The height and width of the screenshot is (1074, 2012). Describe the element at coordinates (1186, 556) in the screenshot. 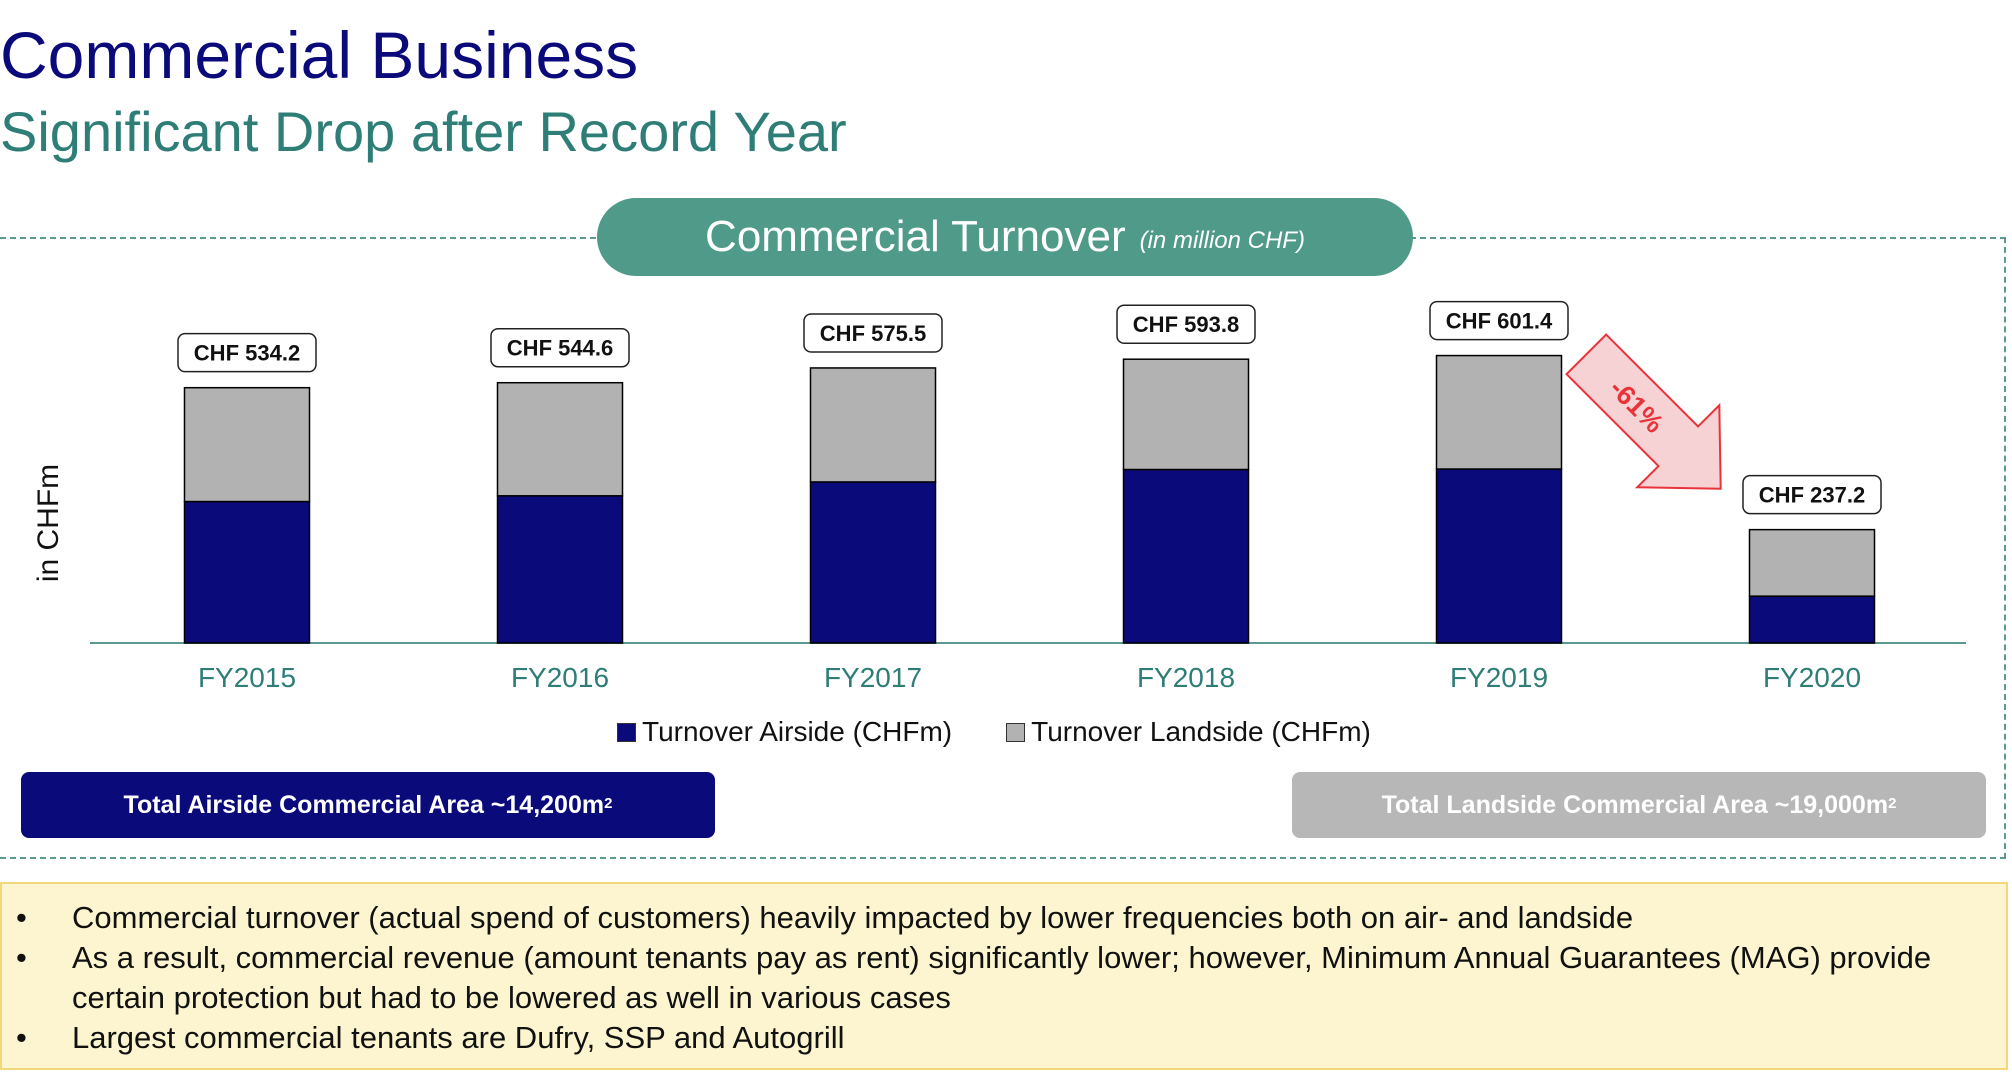

I see `bar-airside-fy2018` at that location.